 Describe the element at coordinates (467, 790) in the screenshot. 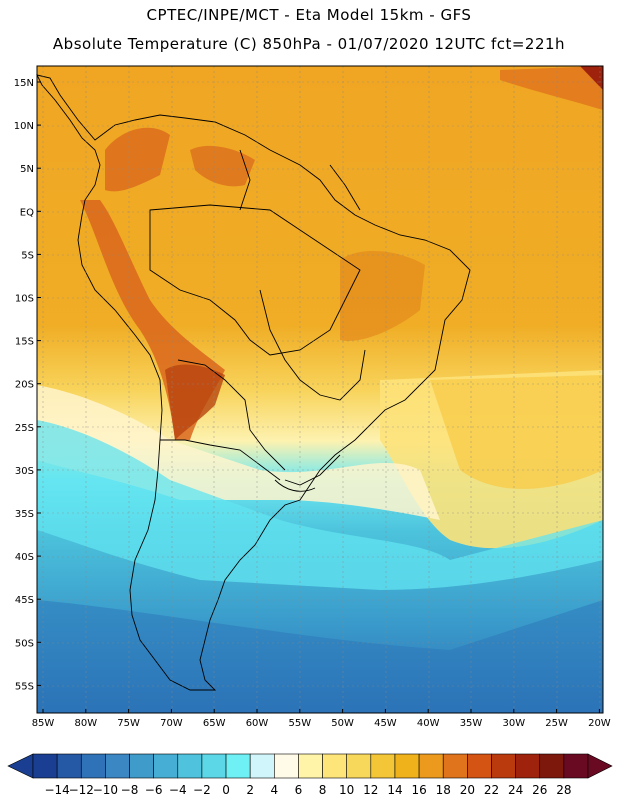

I see `colorbar-label: 20` at that location.